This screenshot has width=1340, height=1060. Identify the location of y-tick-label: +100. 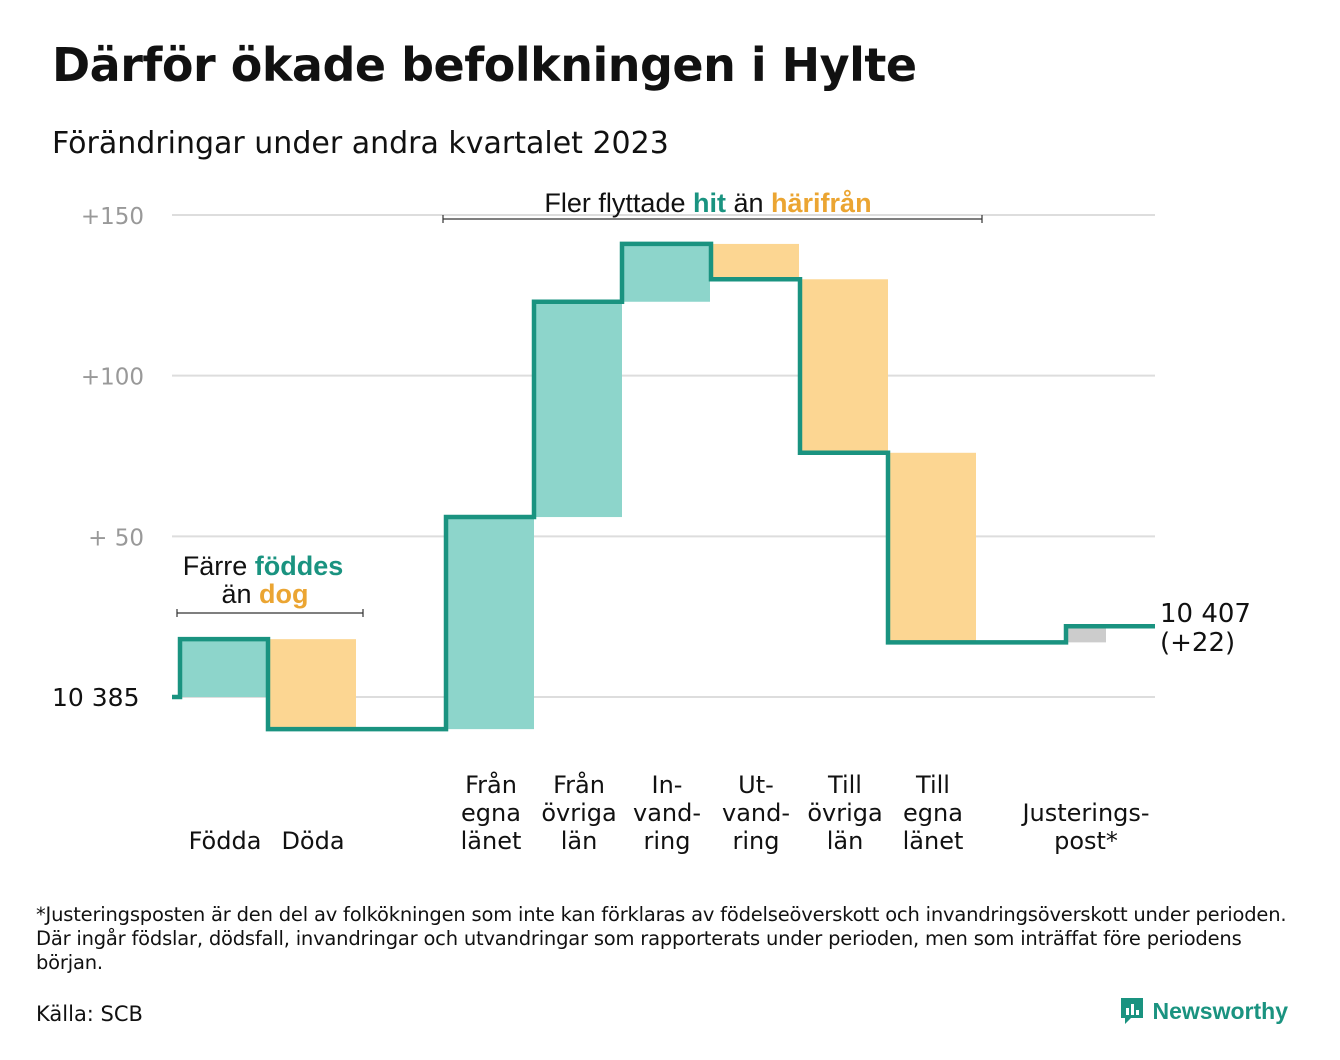
(112, 378).